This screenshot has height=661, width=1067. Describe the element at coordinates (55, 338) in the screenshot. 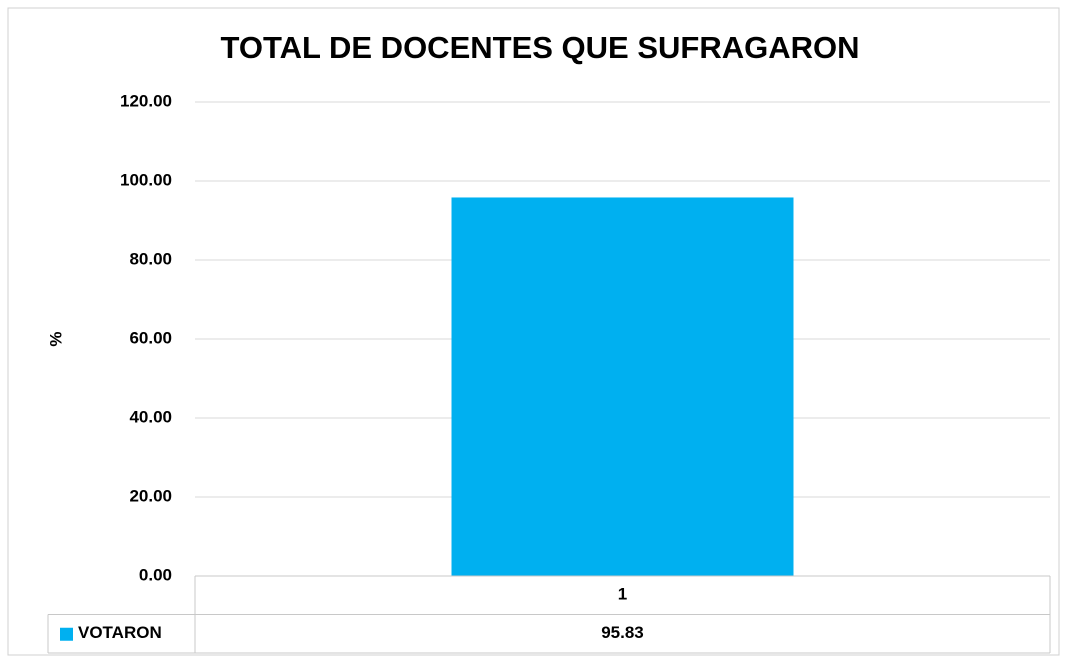

I see `y-axis-label: %` at that location.